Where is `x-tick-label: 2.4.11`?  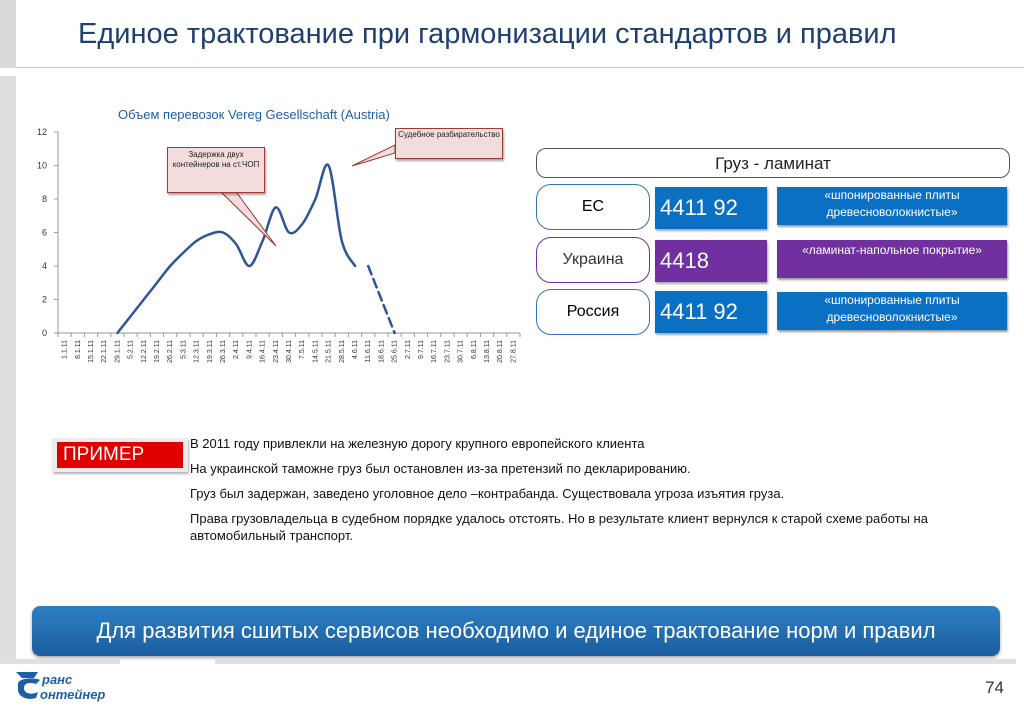
x-tick-label: 2.4.11 is located at coordinates (236, 349).